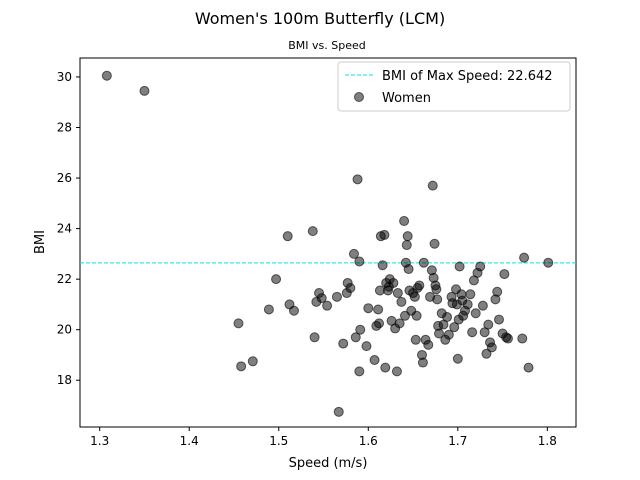  What do you see at coordinates (467, 76) in the screenshot?
I see `legend-reference-label: BMI of Max Speed: 22.642` at bounding box center [467, 76].